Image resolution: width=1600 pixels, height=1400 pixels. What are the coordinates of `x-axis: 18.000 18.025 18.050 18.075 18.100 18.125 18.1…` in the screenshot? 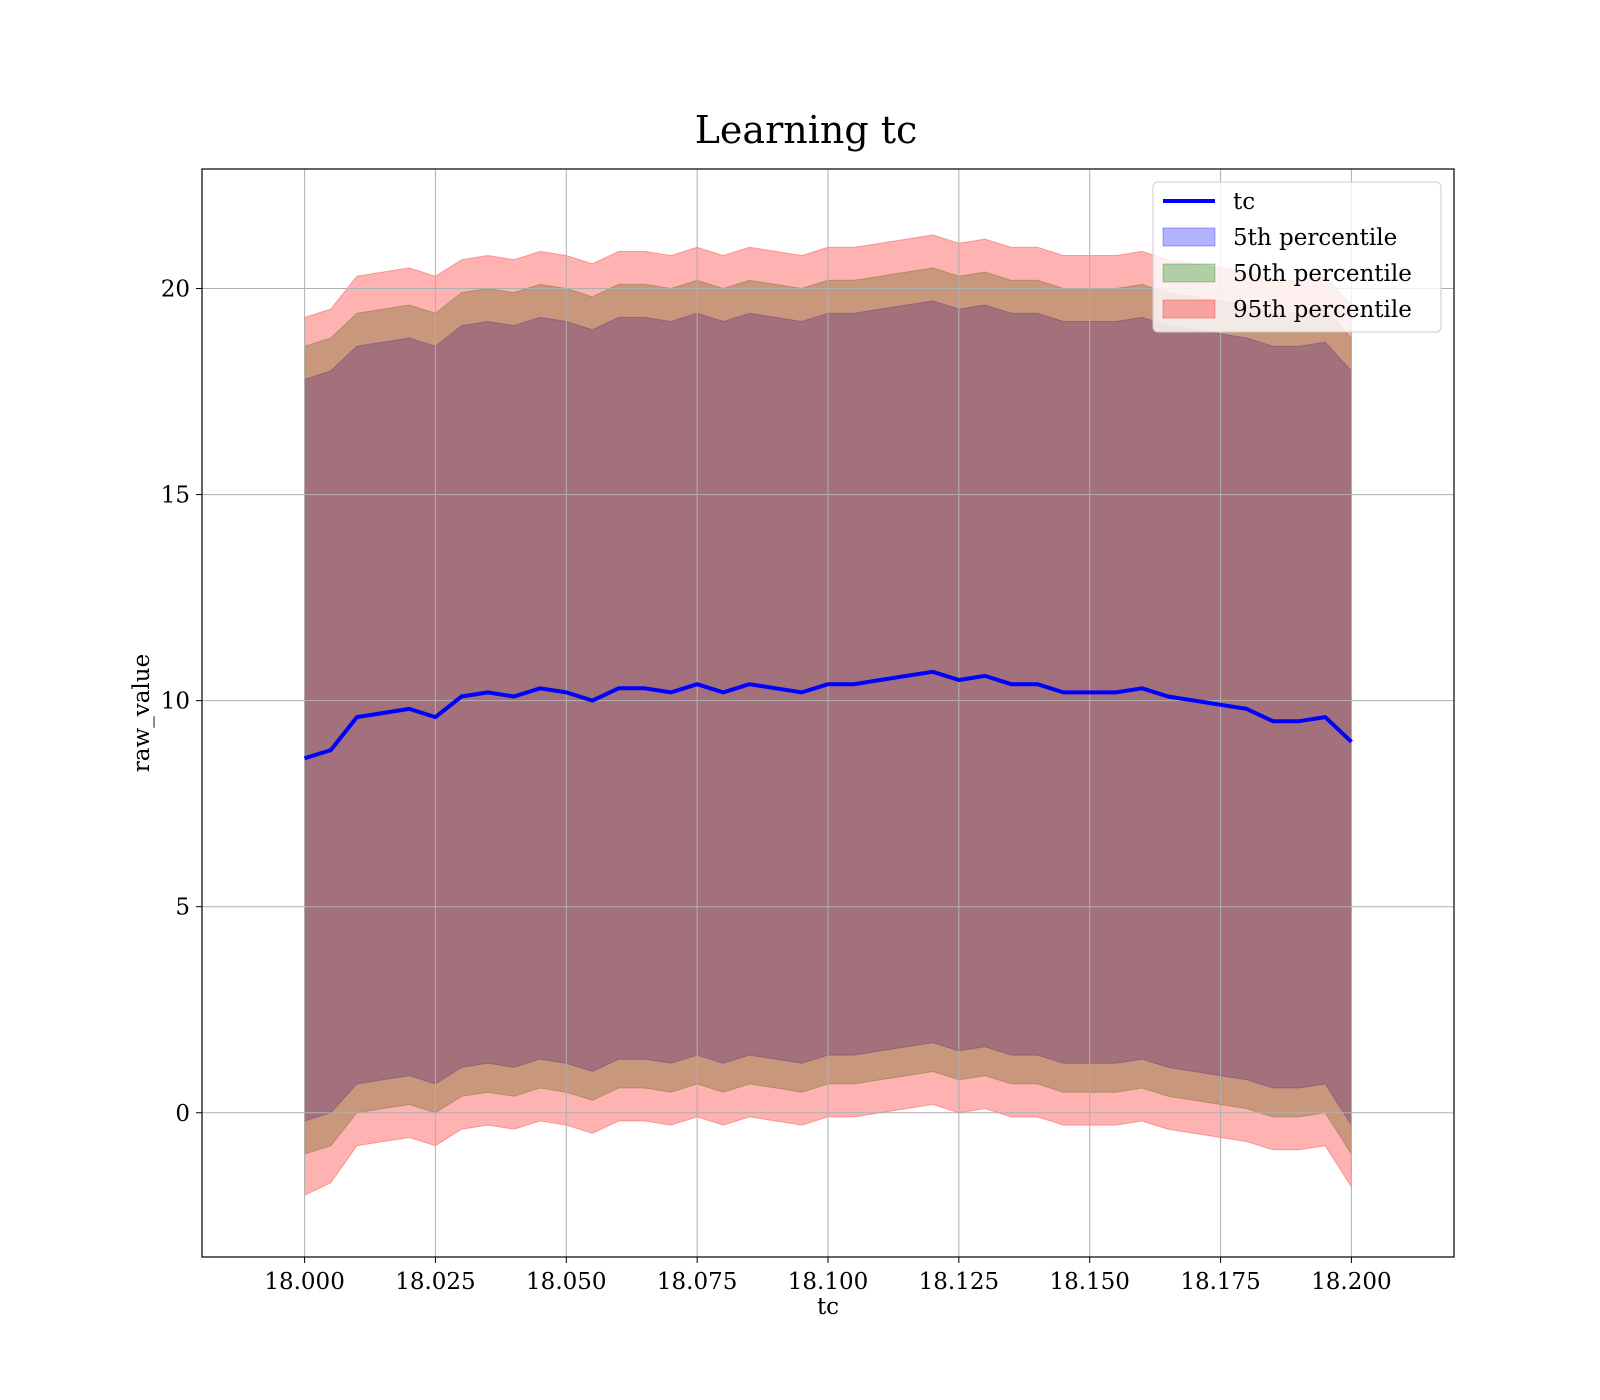 It's located at (828, 1276).